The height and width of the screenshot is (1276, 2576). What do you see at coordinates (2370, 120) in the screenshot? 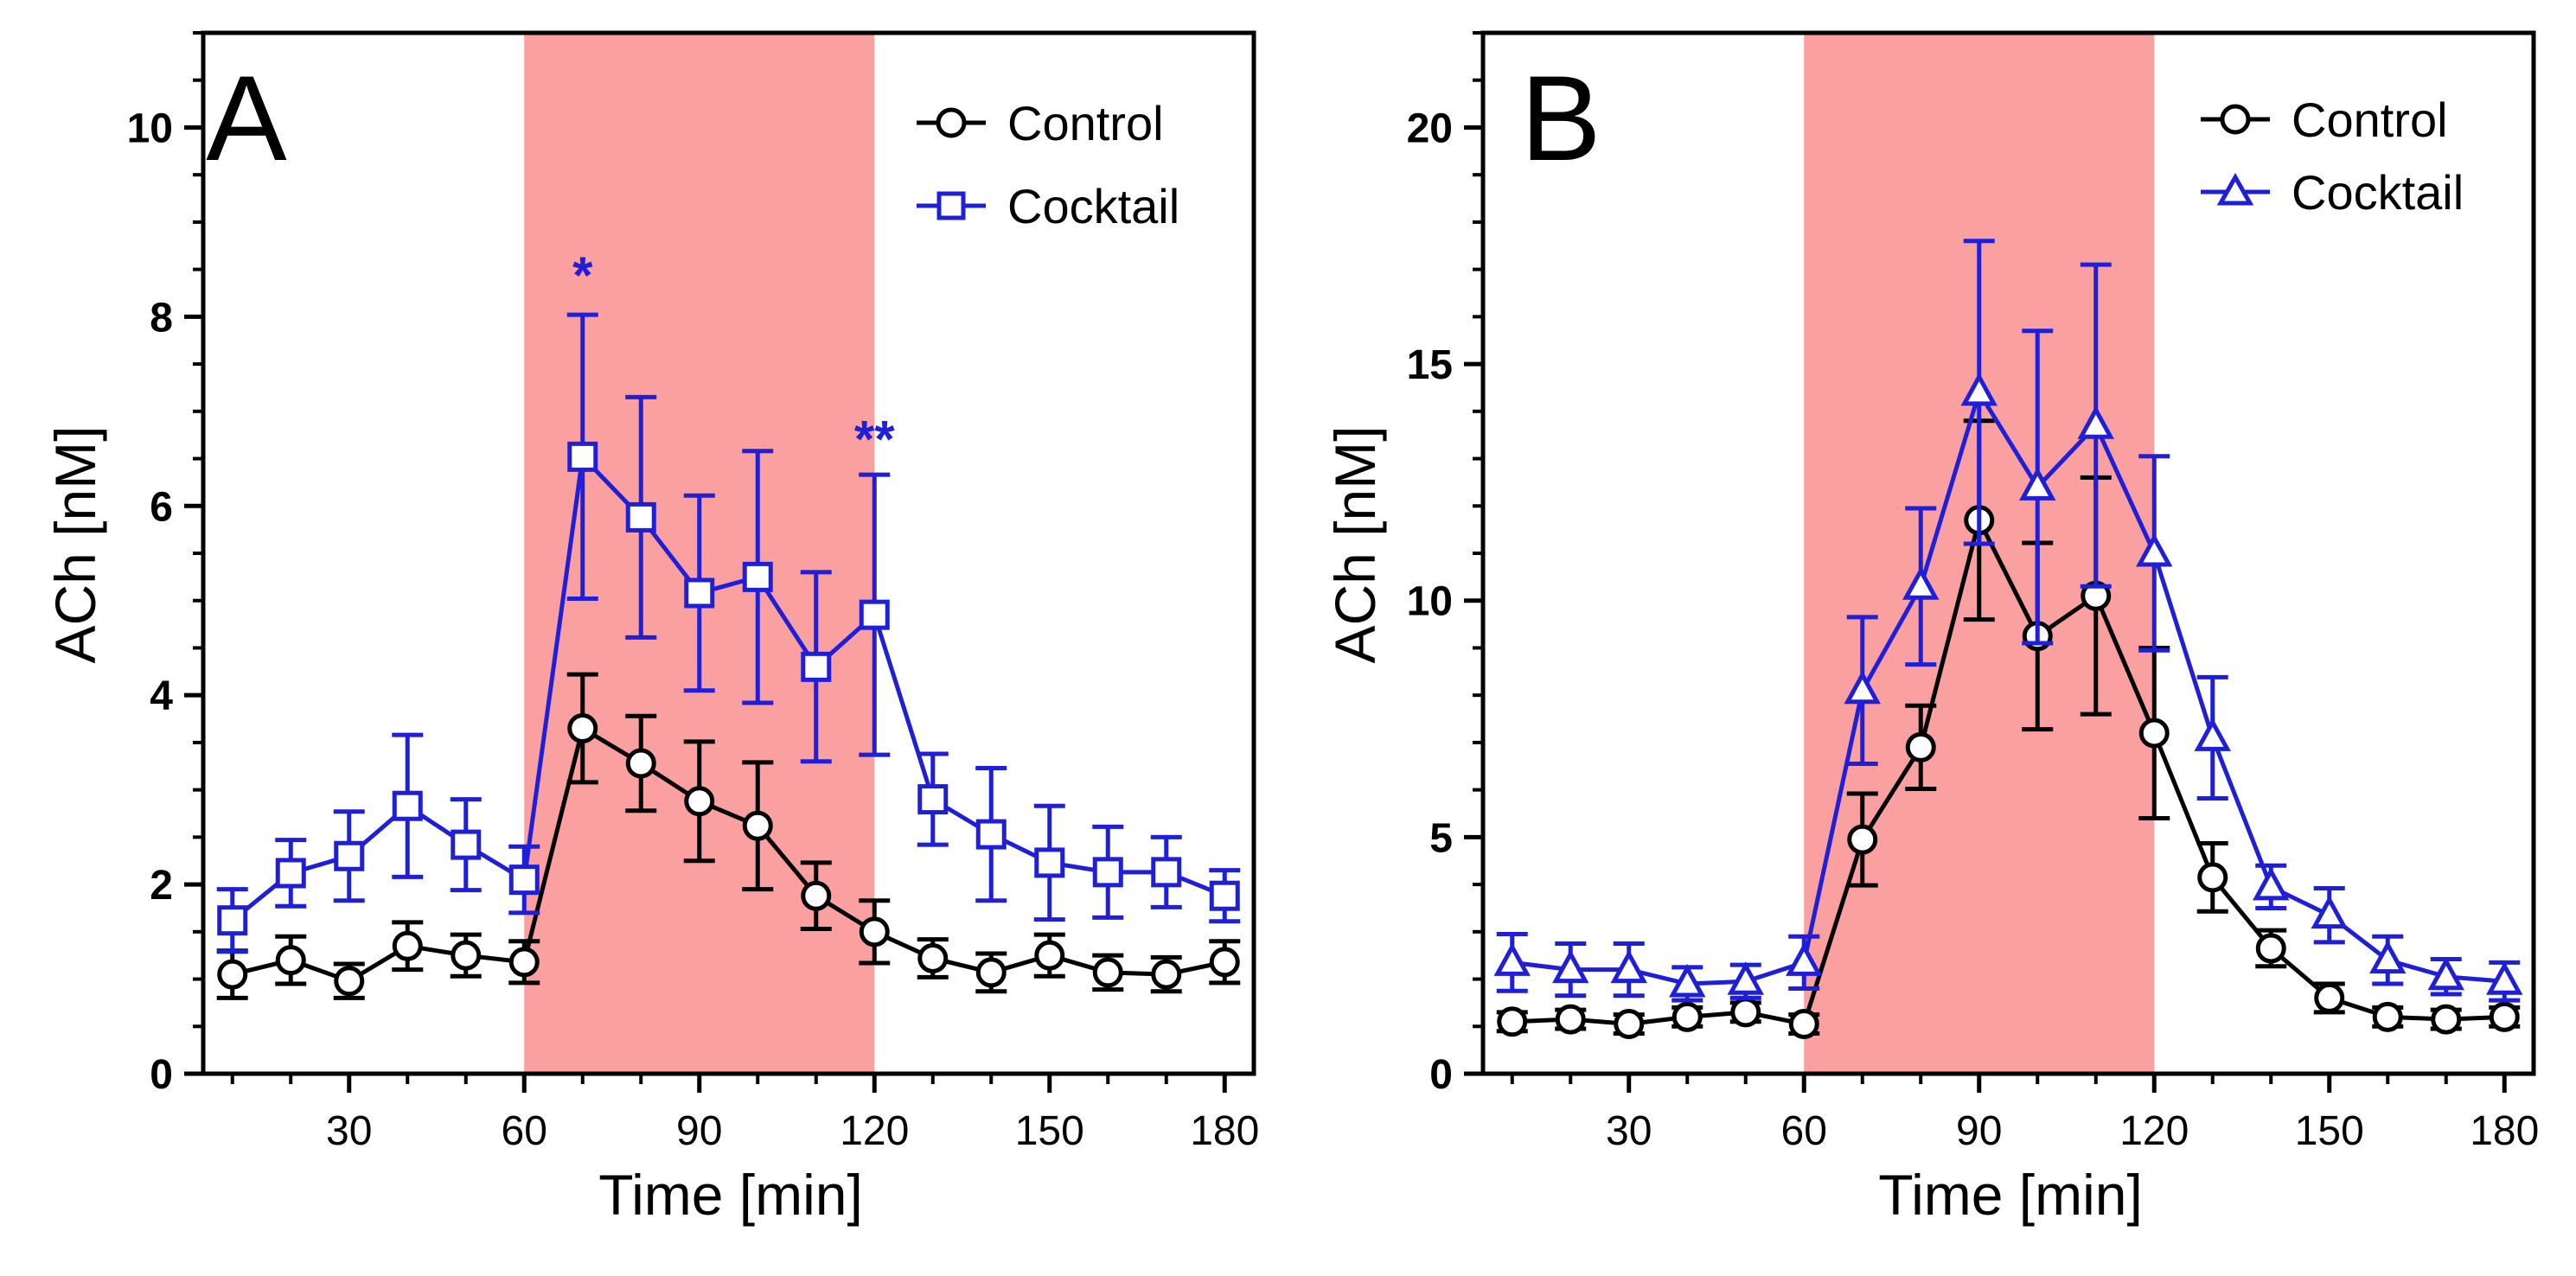
I see `panel-b-legend-control-label: Control` at bounding box center [2370, 120].